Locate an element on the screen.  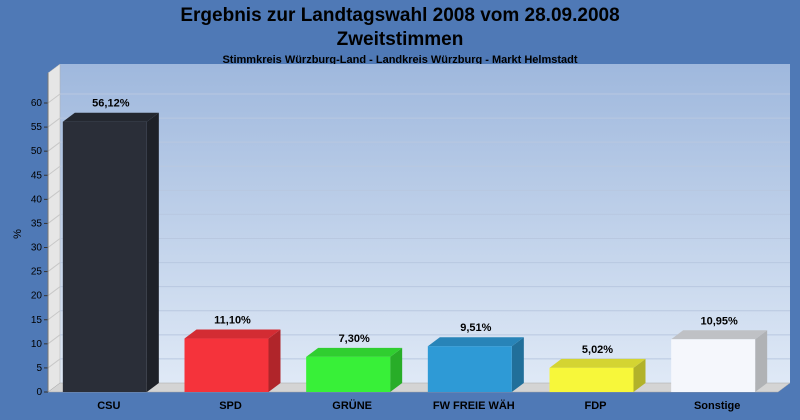
x-category-label: GRÜNE is located at coordinates (352, 405).